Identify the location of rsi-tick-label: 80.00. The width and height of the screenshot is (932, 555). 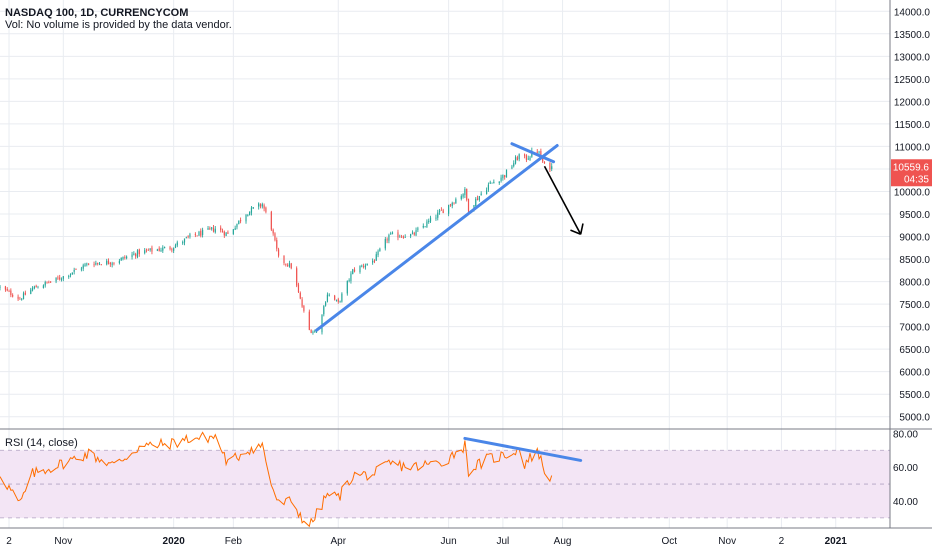
(905, 434).